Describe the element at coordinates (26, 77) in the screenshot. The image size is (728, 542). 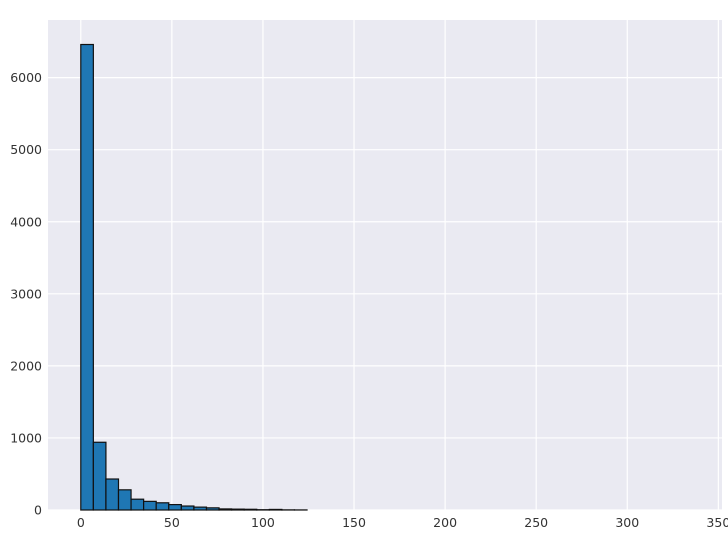
I see `y-tick-label: 6000` at that location.